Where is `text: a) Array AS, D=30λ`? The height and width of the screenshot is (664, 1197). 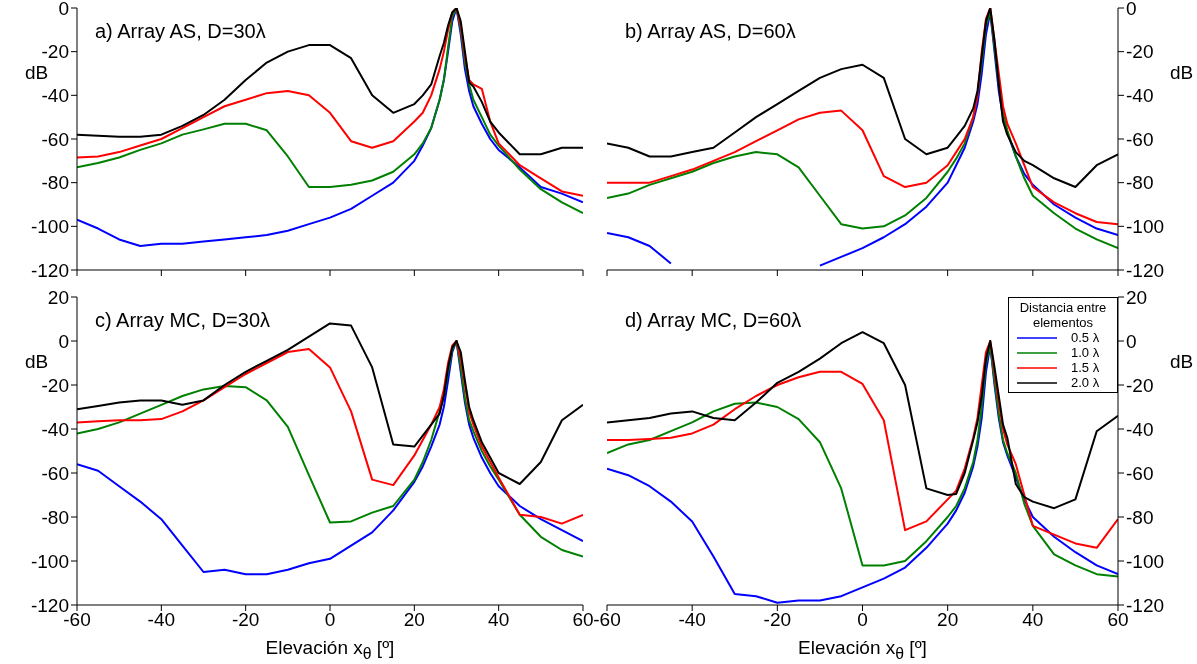
text: a) Array AS, D=30λ is located at coordinates (180, 31).